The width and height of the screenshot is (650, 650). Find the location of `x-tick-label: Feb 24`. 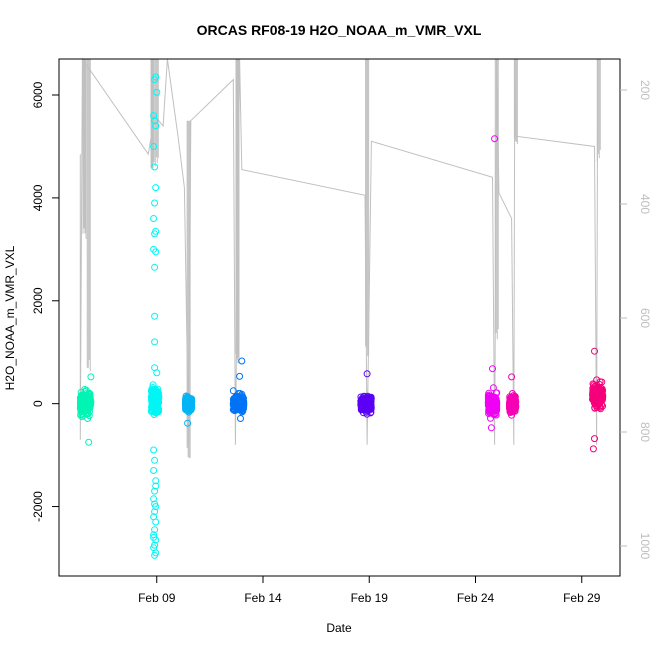

x-tick-label: Feb 24 is located at coordinates (476, 598).